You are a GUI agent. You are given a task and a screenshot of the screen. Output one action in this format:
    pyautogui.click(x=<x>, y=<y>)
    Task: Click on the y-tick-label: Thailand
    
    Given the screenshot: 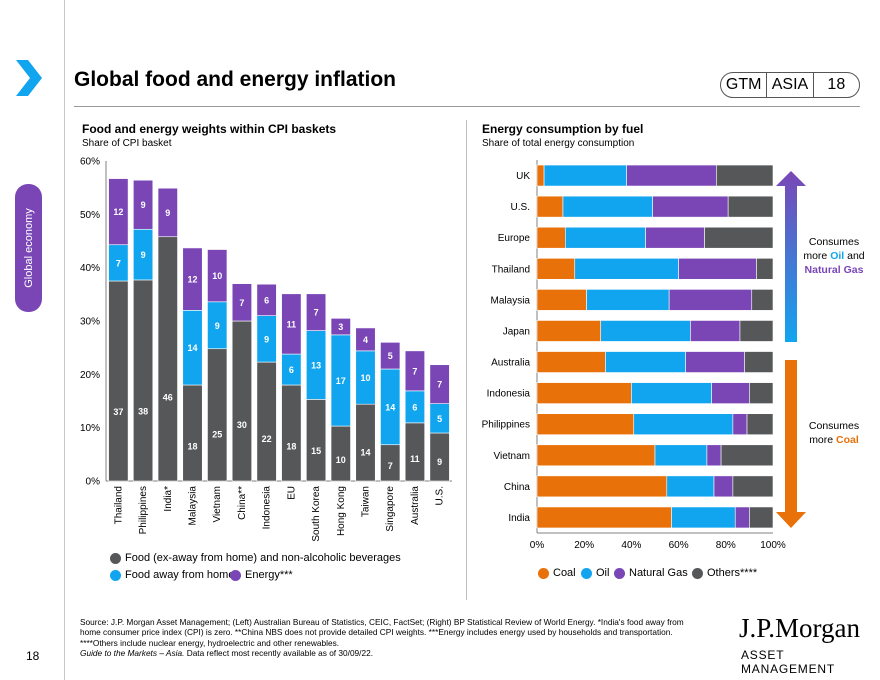 What is the action you would take?
    pyautogui.click(x=511, y=269)
    